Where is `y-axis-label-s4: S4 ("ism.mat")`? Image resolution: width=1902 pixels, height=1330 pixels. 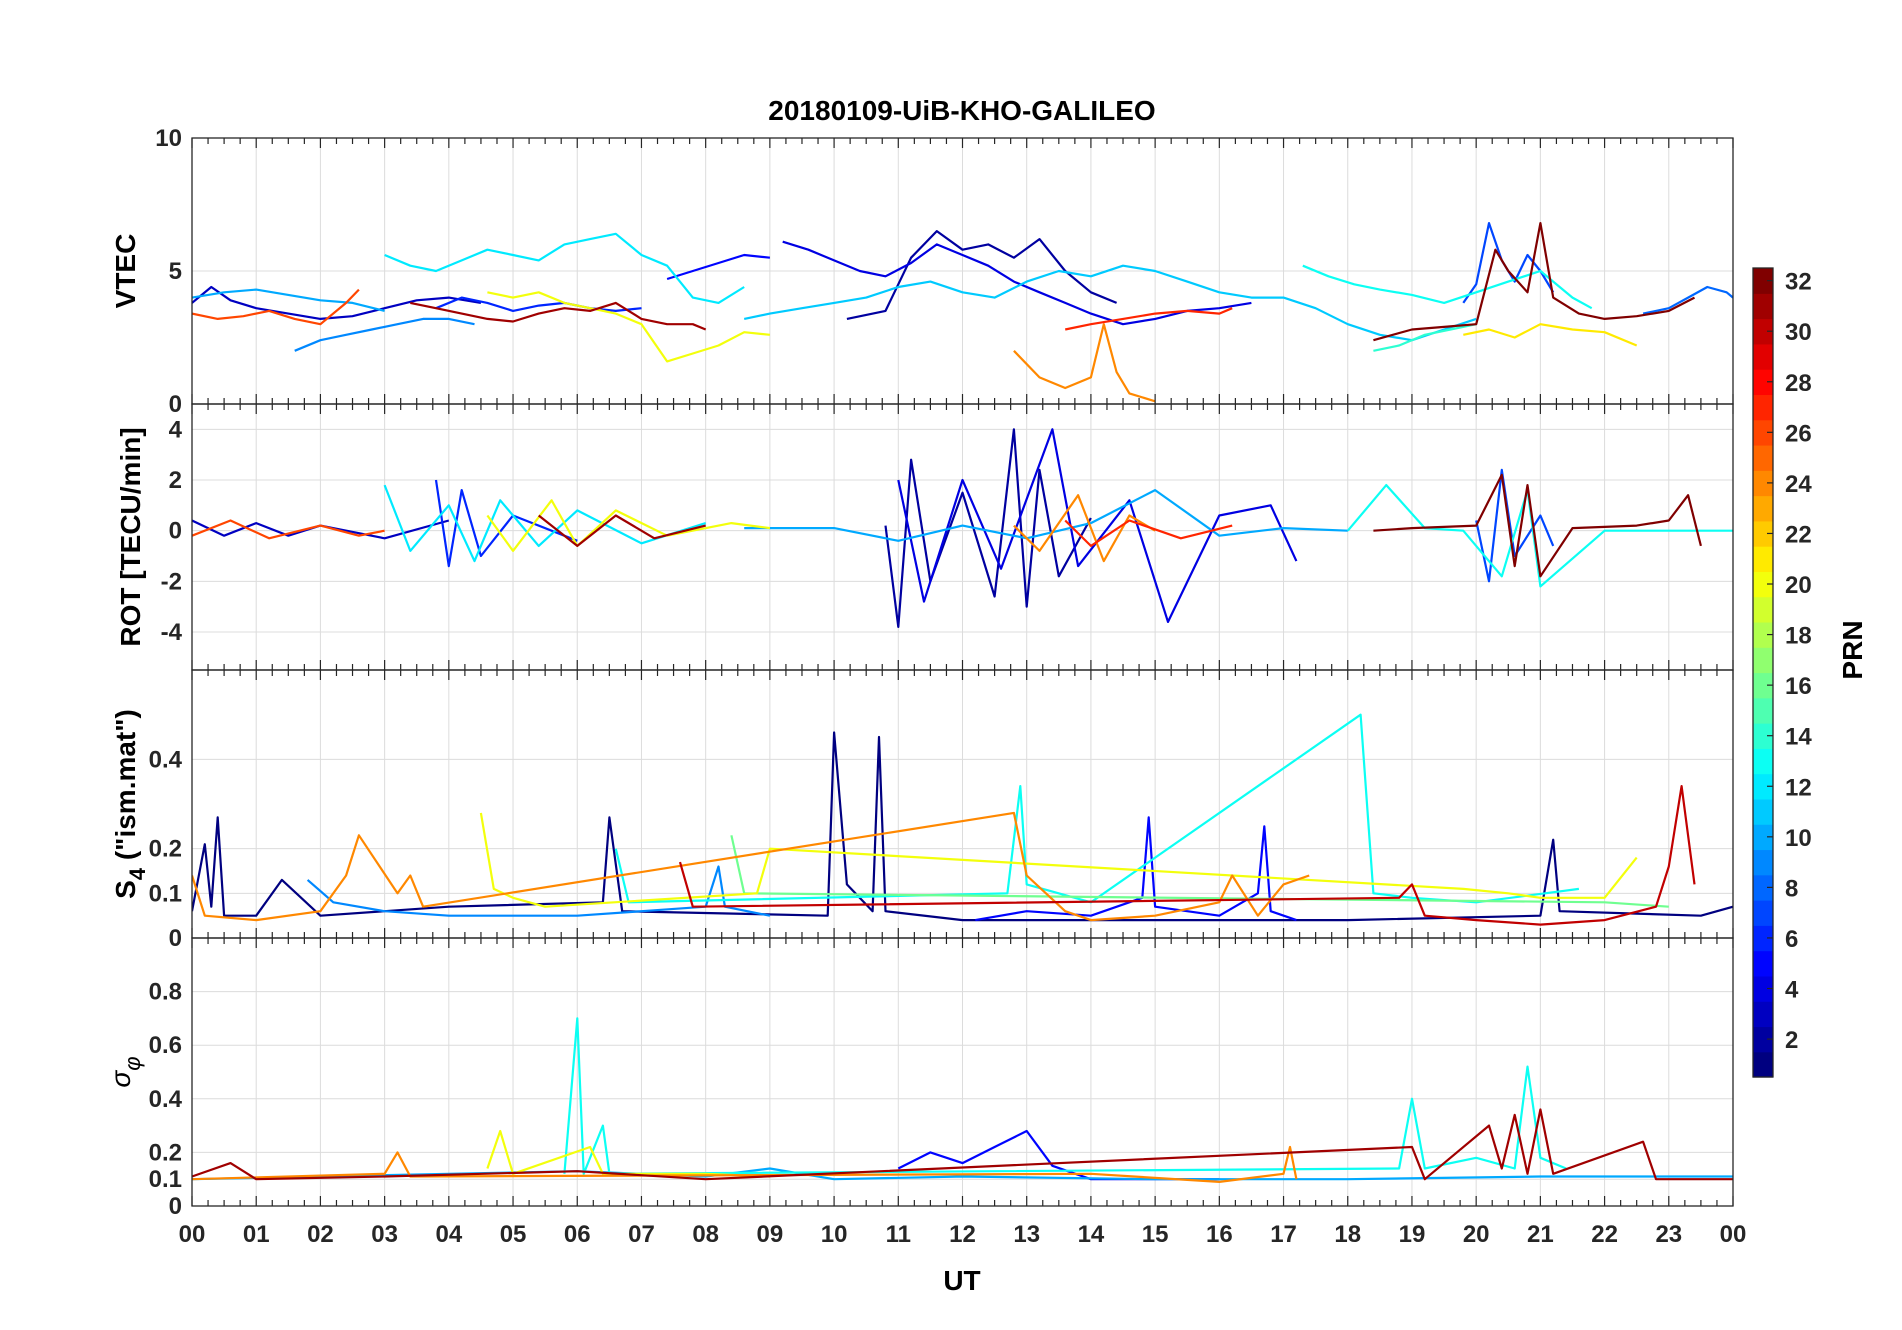
y-axis-label-s4: S4 ("ism.mat") is located at coordinates (130, 804).